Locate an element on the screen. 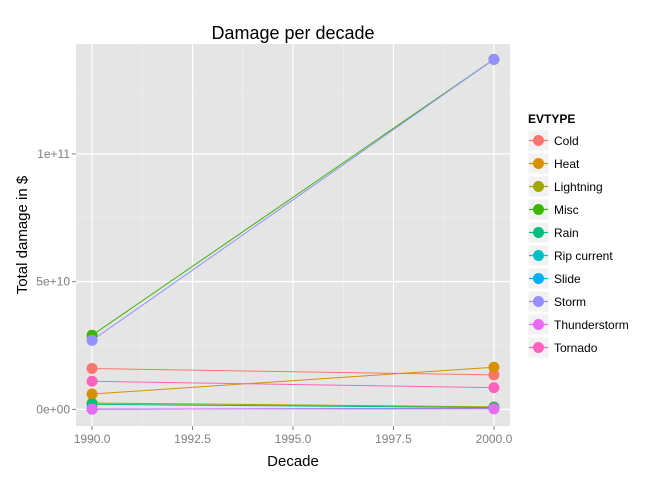  y-axis-ticks: 0e+00 5e+10 1e+11 is located at coordinates (56, 281).